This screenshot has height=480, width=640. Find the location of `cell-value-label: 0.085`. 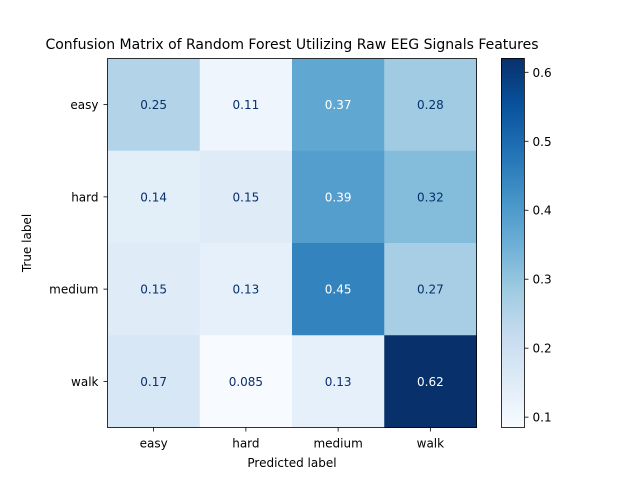

cell-value-label: 0.085 is located at coordinates (246, 382).